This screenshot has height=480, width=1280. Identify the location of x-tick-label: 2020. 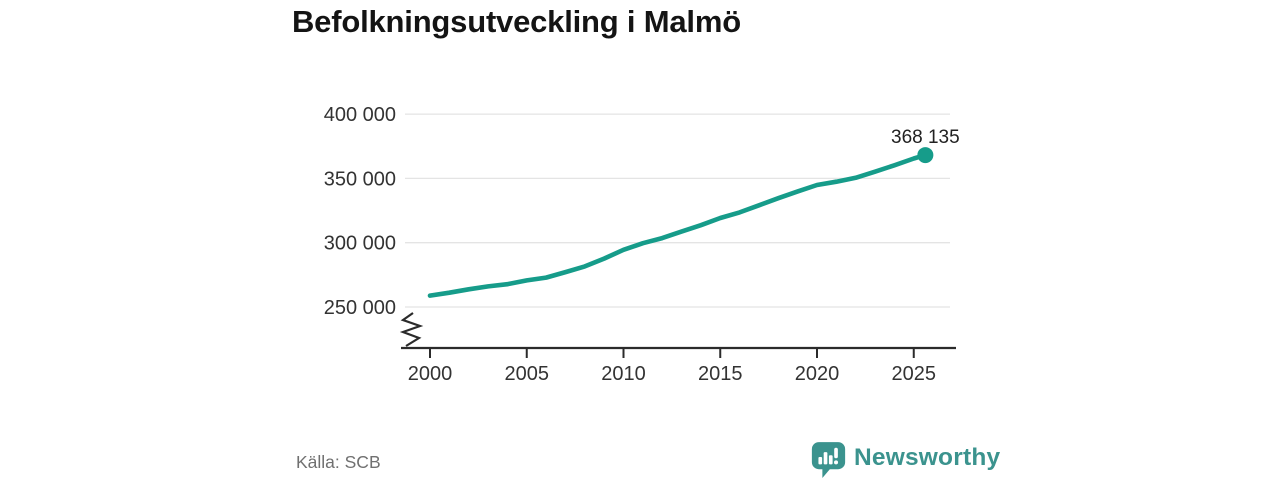
(817, 374).